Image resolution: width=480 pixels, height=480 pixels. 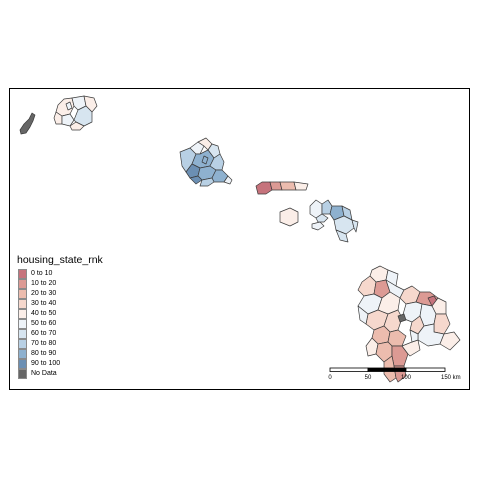 I want to click on legend-item: 90 to 100, so click(x=39, y=364).